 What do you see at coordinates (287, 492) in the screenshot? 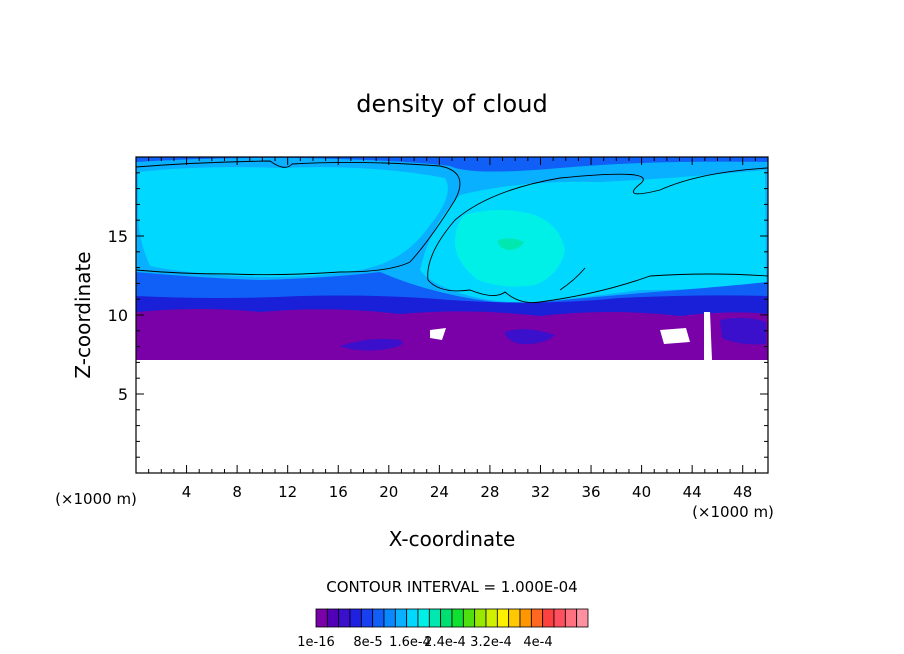
I see `x-tick-label: 12` at bounding box center [287, 492].